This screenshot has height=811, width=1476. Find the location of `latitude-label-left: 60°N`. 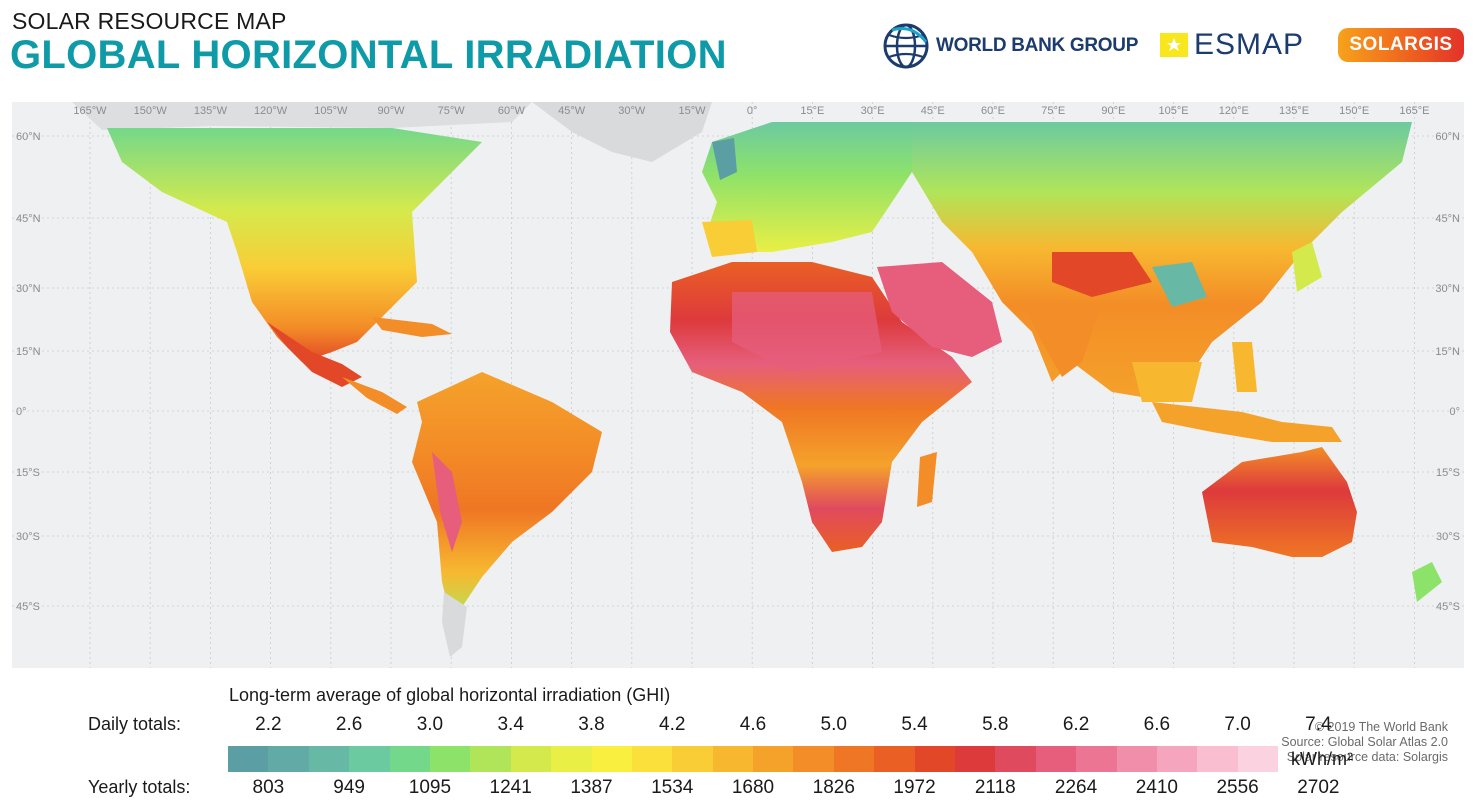

latitude-label-left: 60°N is located at coordinates (28, 137).